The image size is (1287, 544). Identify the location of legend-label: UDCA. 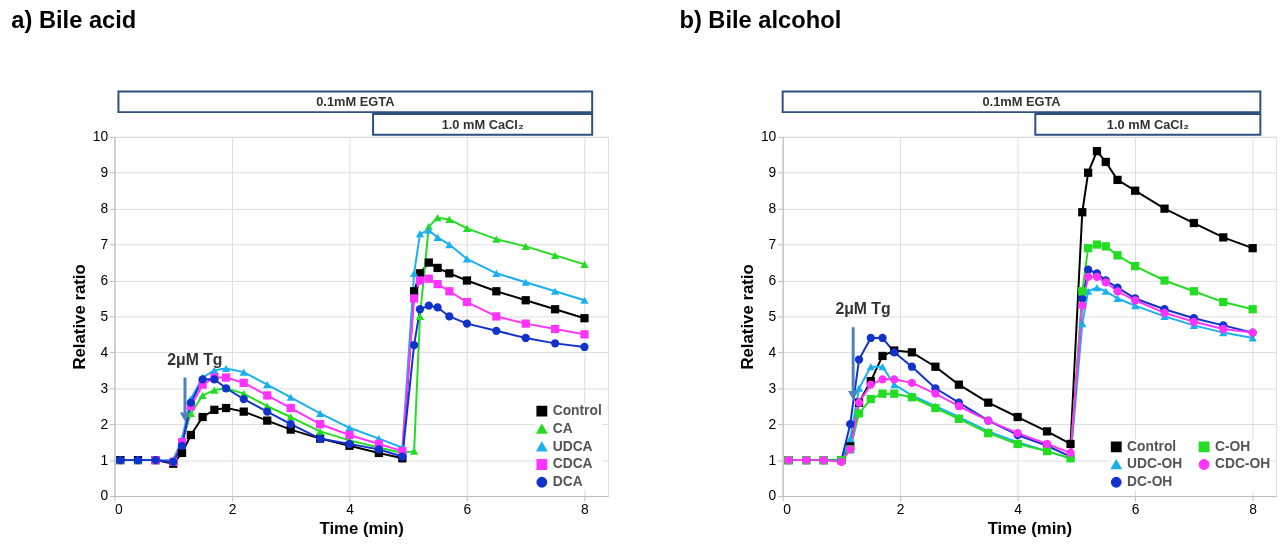
(572, 445).